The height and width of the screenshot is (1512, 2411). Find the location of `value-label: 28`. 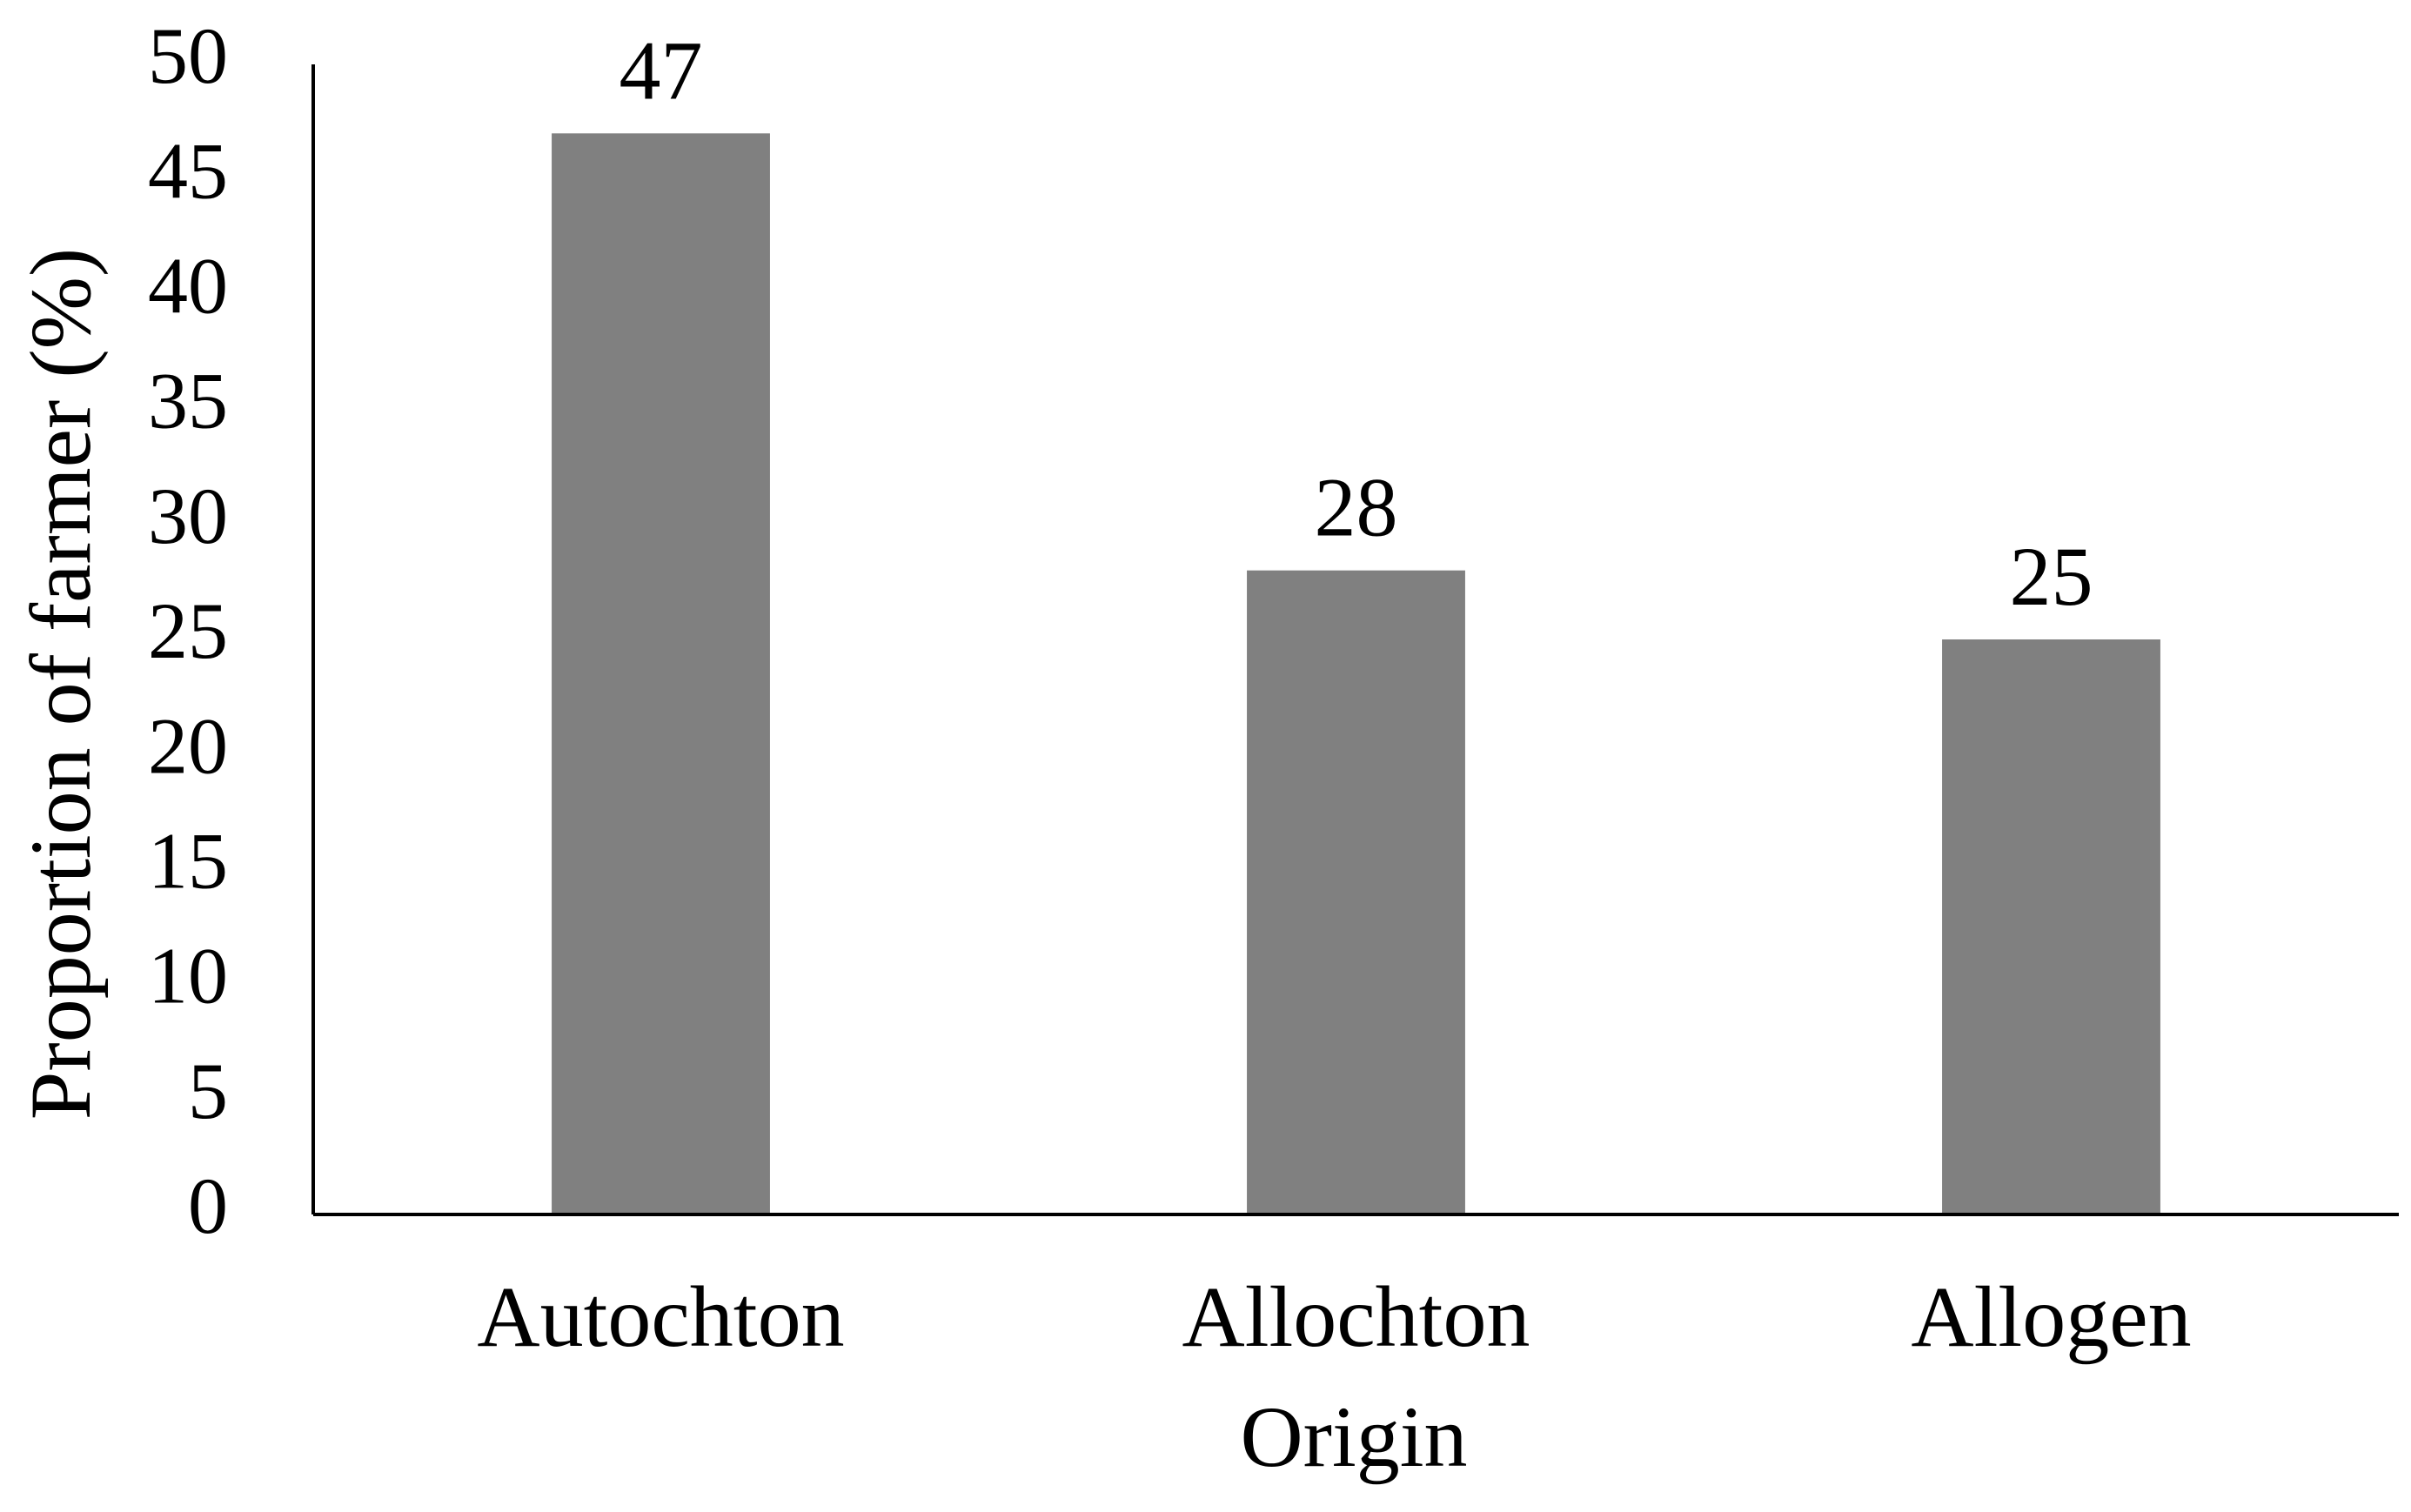

value-label: 28 is located at coordinates (1356, 508).